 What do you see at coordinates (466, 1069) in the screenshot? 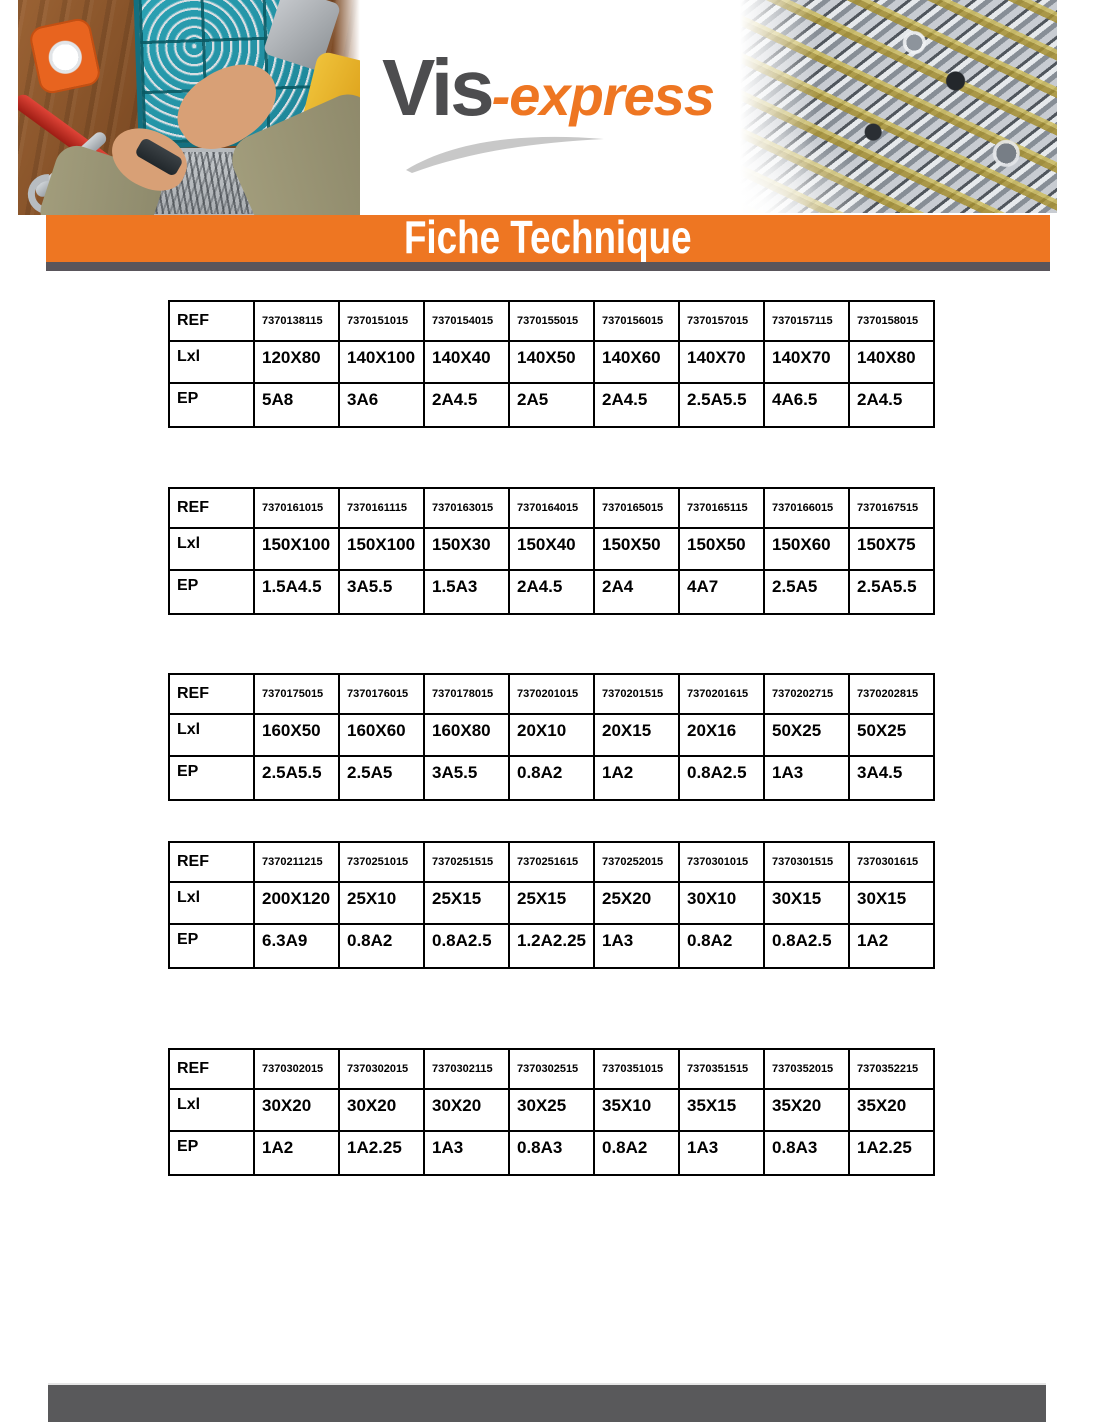
I see `ref-value: 7370302115` at bounding box center [466, 1069].